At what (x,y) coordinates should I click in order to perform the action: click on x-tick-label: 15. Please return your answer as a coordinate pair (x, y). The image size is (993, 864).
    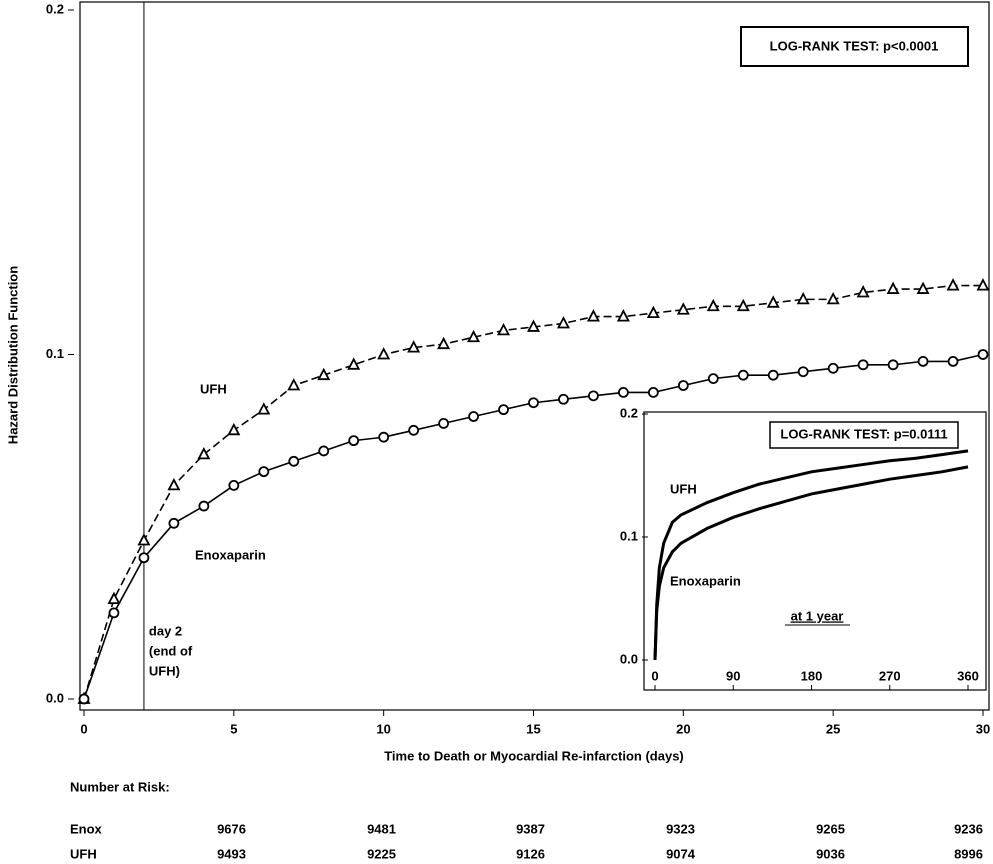
    Looking at the image, I should click on (533, 728).